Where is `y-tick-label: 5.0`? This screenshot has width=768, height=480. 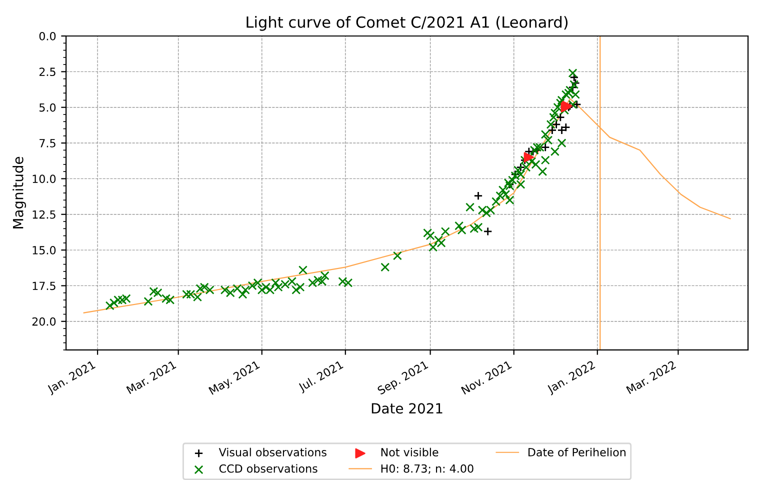 y-tick-label: 5.0 is located at coordinates (48, 107).